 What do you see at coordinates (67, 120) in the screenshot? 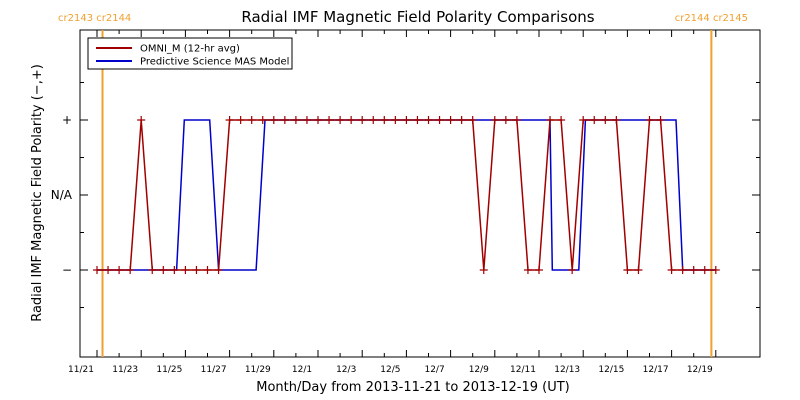
I see `y-tick-label: +` at bounding box center [67, 120].